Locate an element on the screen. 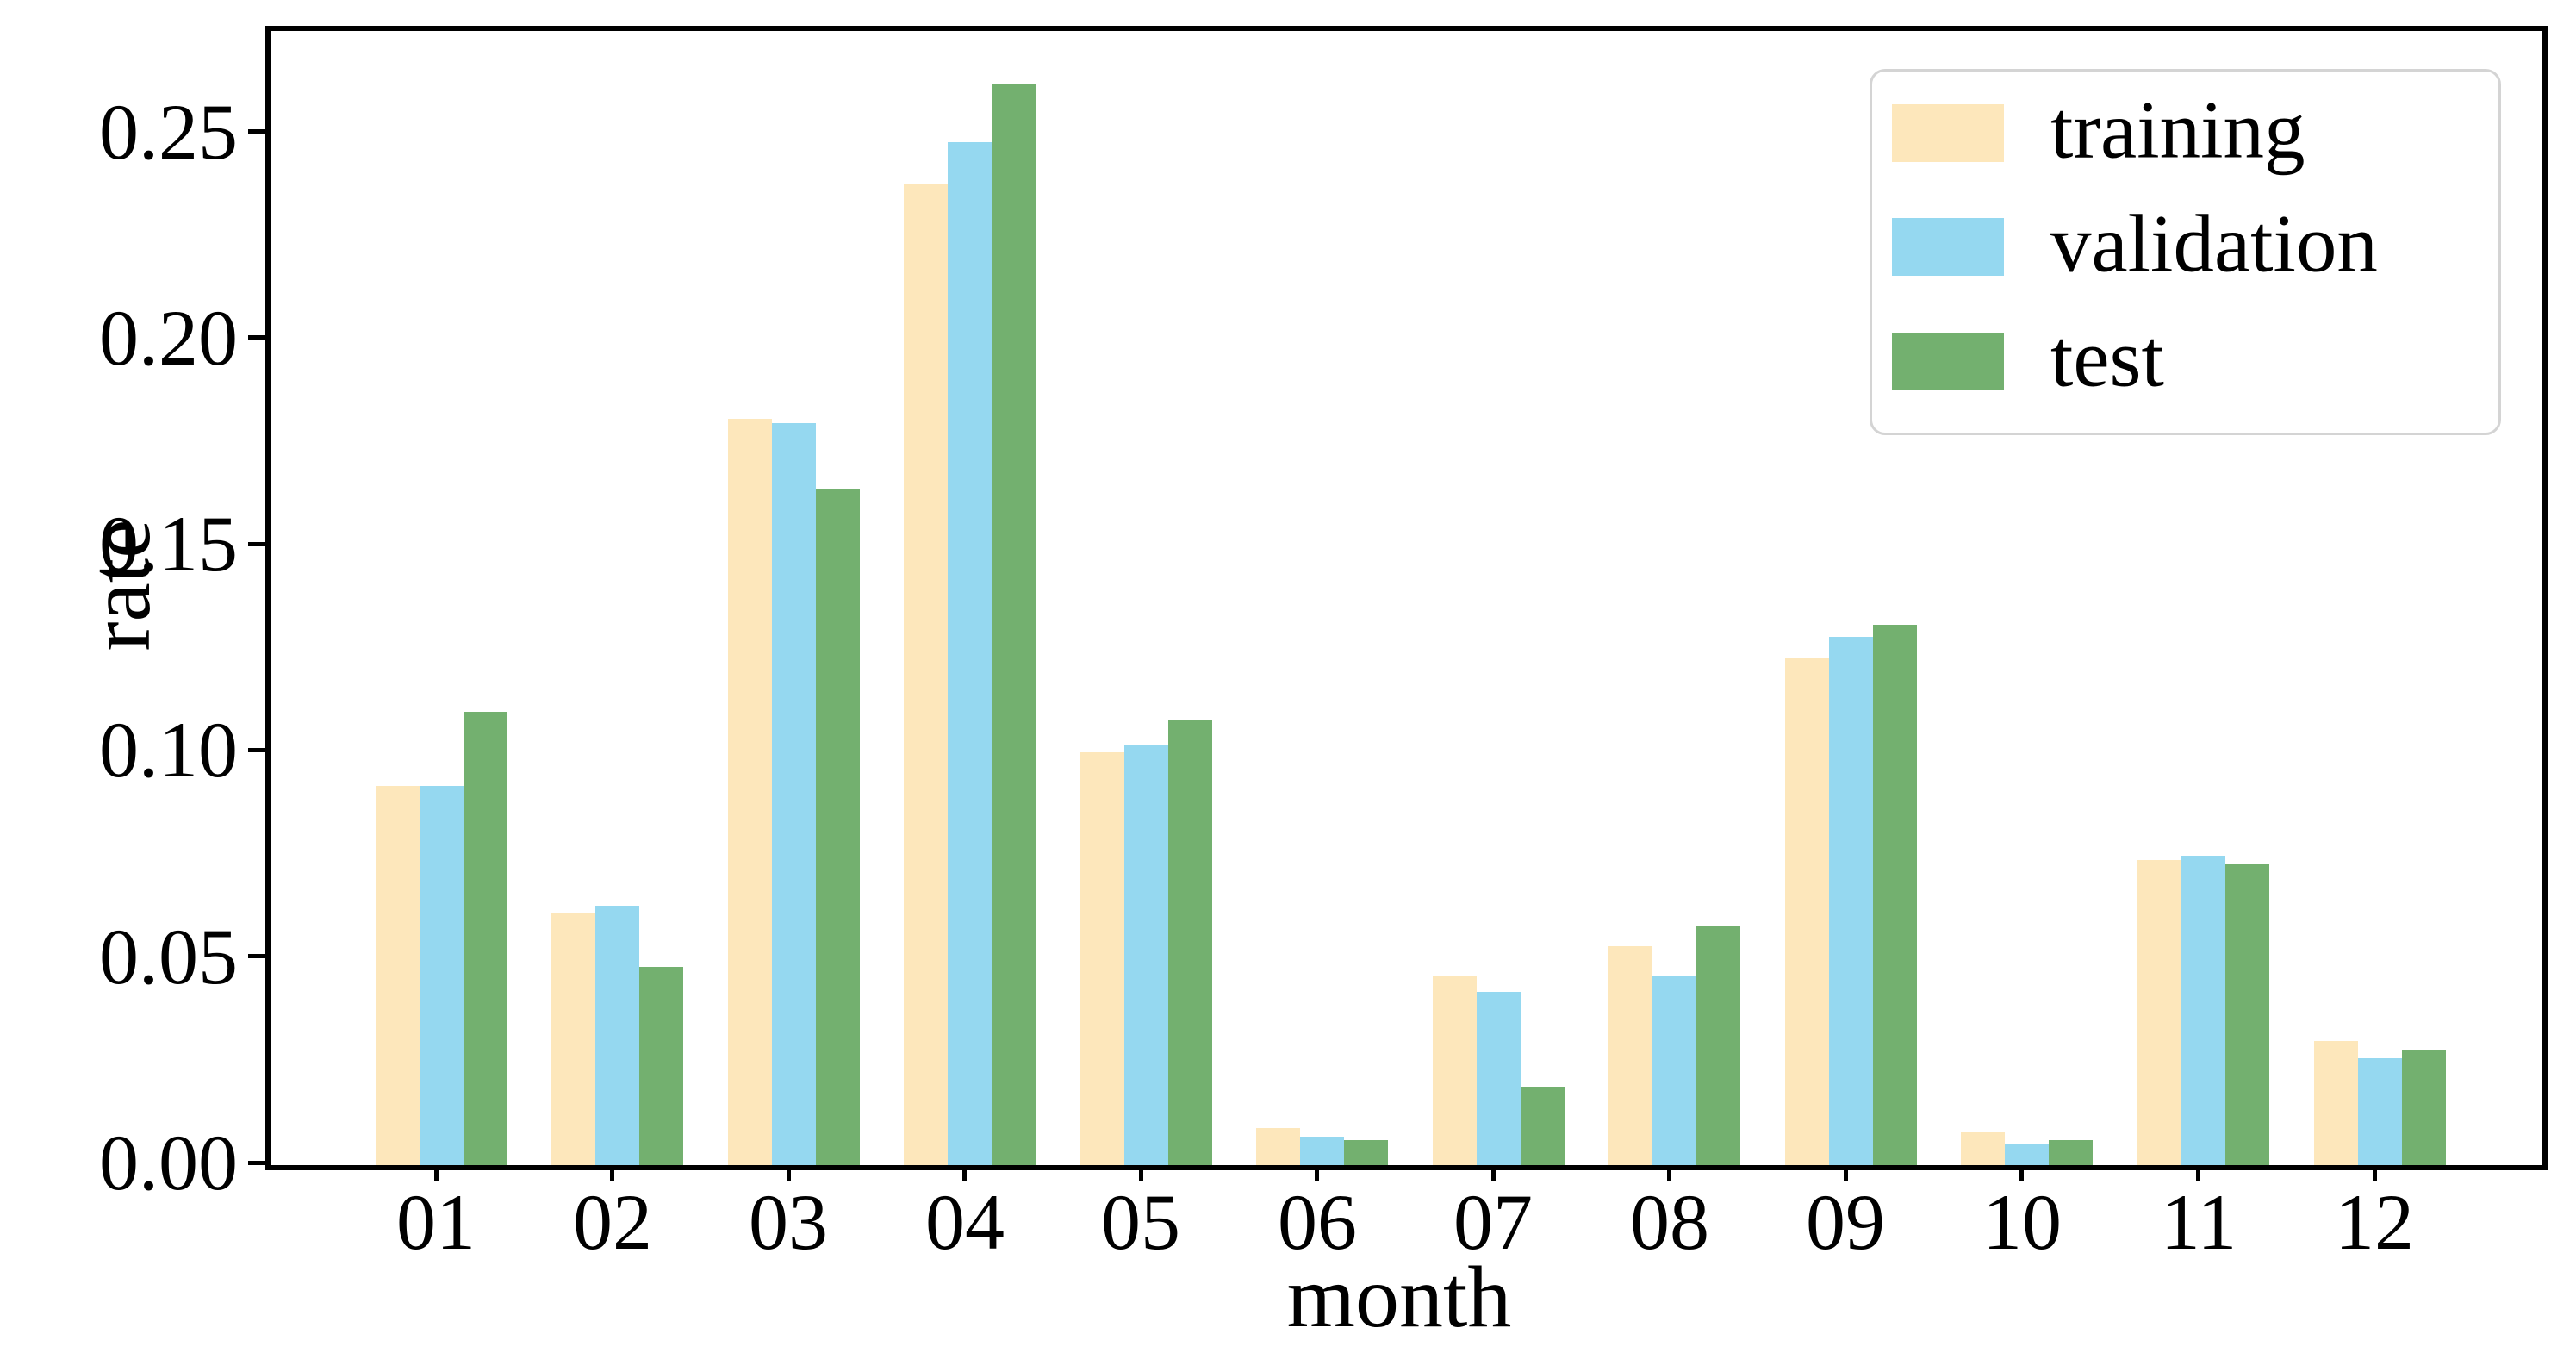 This screenshot has height=1359, width=2576. x-tick-label-04: 04 is located at coordinates (965, 1222).